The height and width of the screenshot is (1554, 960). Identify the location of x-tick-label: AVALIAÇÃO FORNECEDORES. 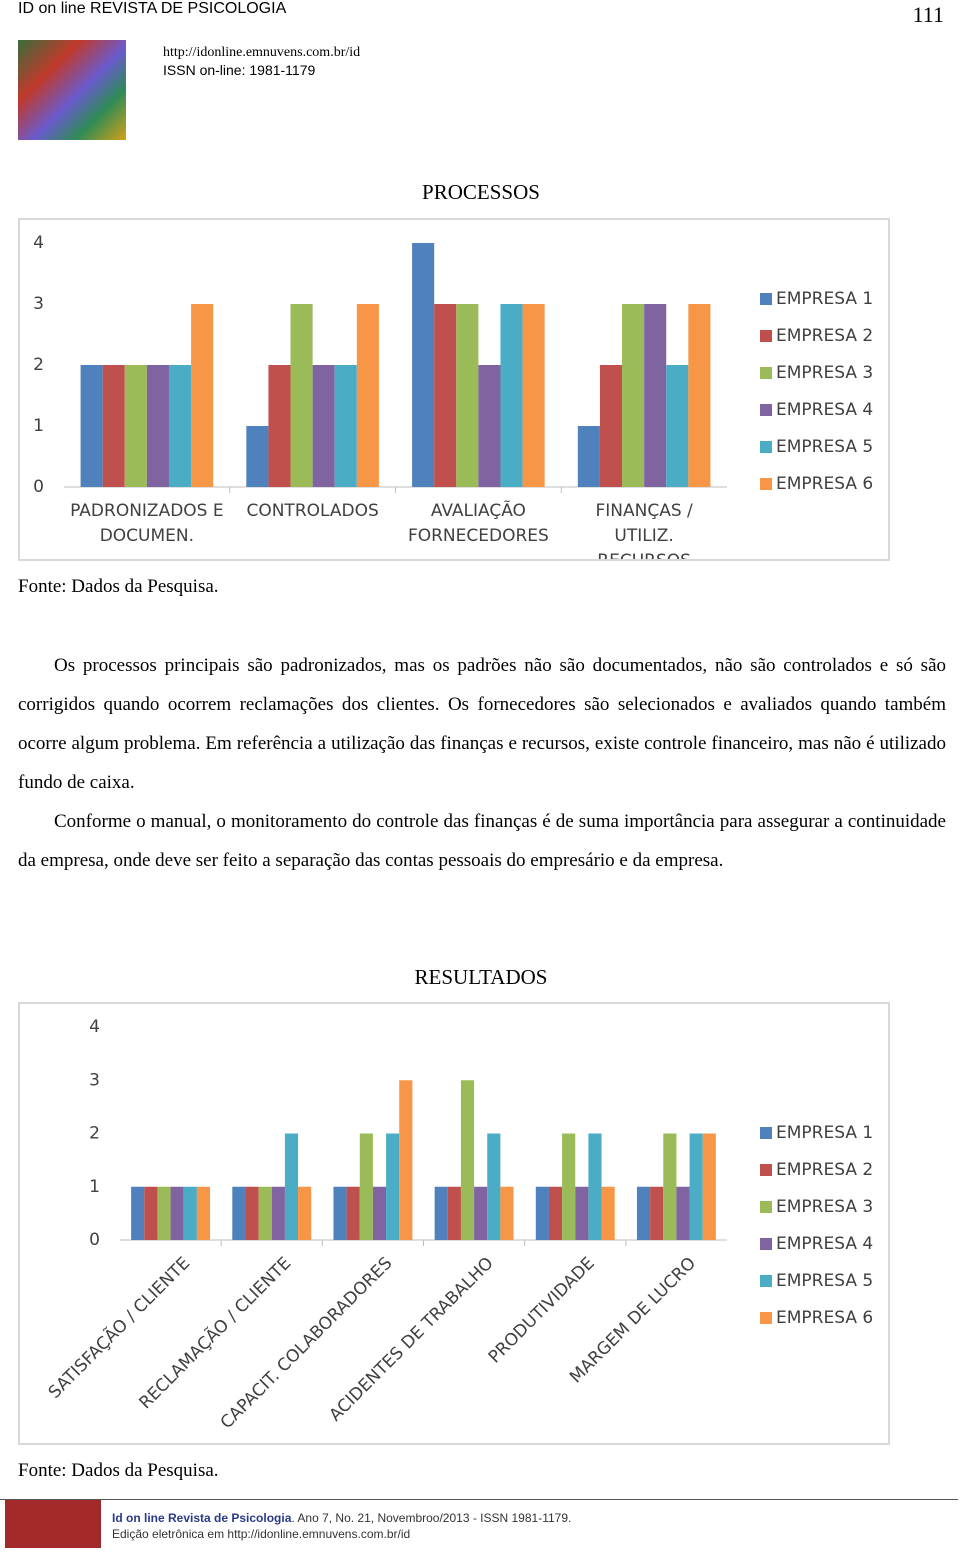
(478, 523).